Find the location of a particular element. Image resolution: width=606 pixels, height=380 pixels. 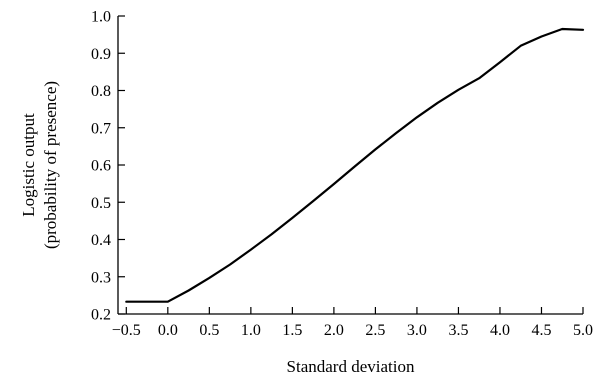

x-tick-label: −0.5 is located at coordinates (126, 330).